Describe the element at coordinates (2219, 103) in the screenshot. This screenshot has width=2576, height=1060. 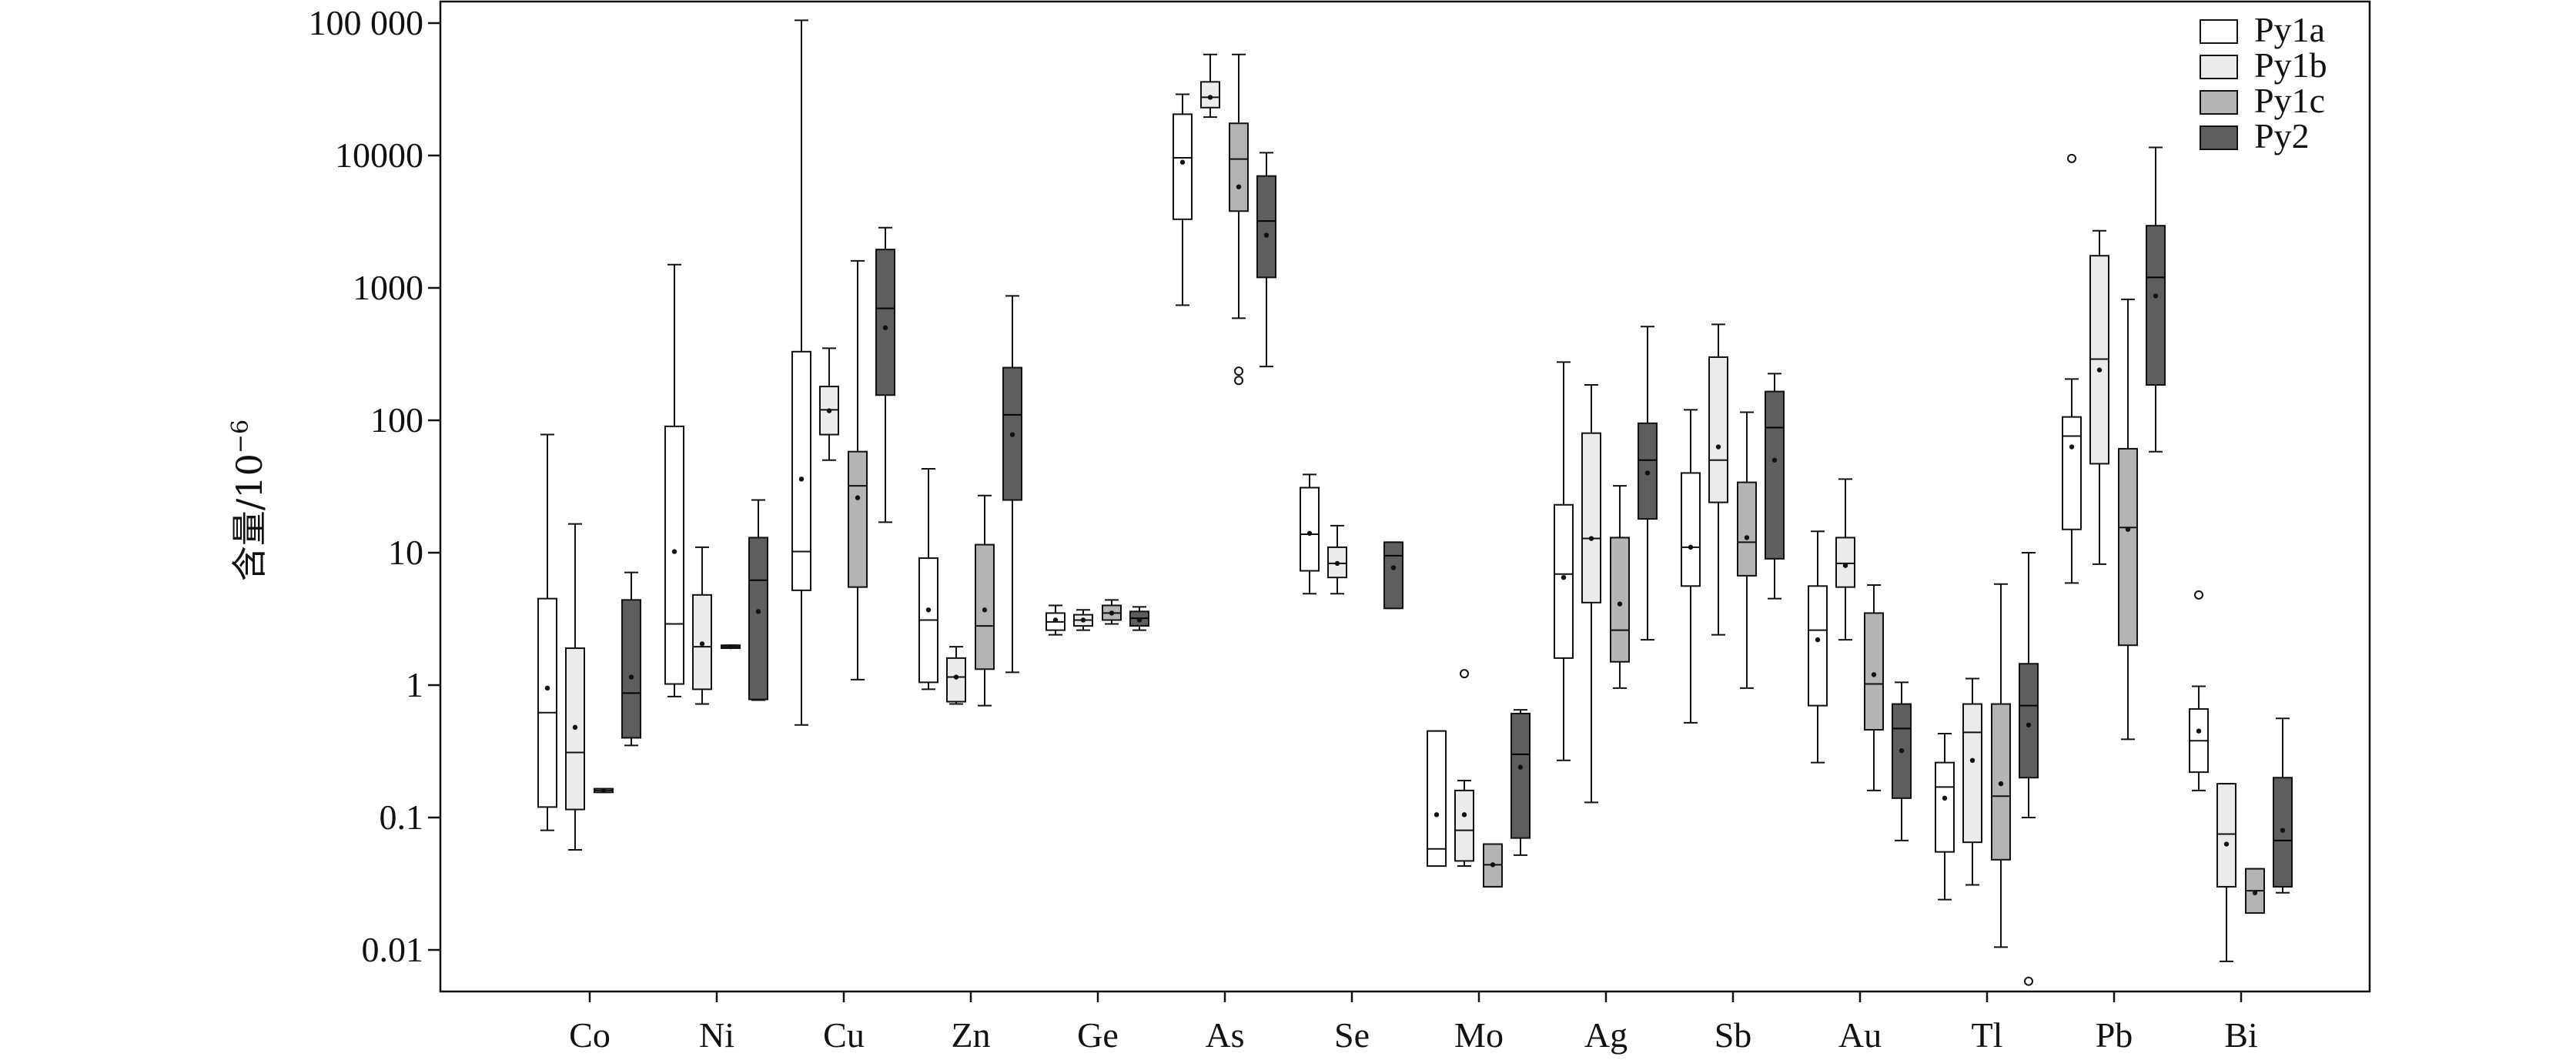
I see `legend-swatch` at that location.